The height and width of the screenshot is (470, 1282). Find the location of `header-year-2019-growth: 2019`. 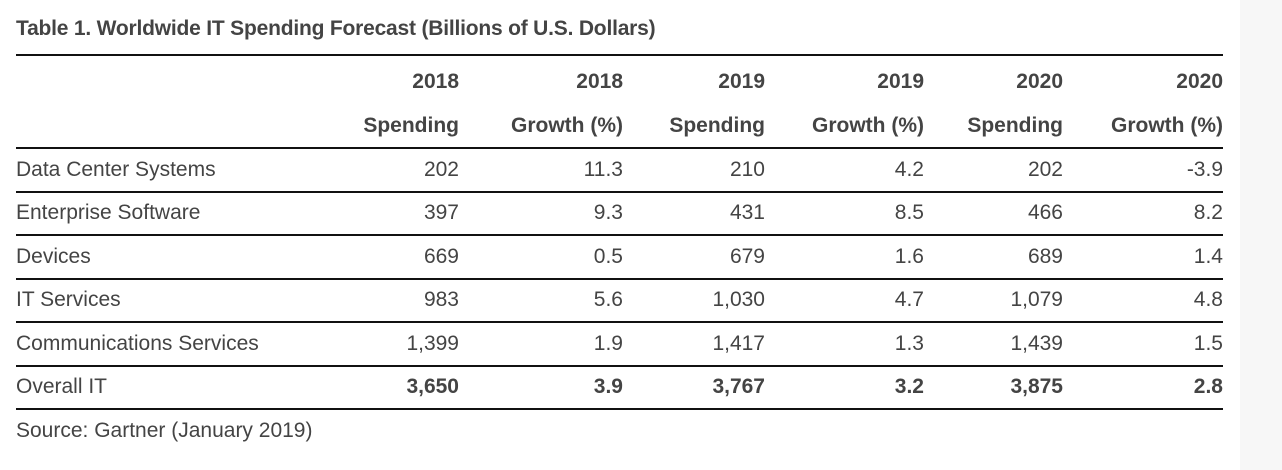

header-year-2019-growth: 2019 is located at coordinates (900, 81).